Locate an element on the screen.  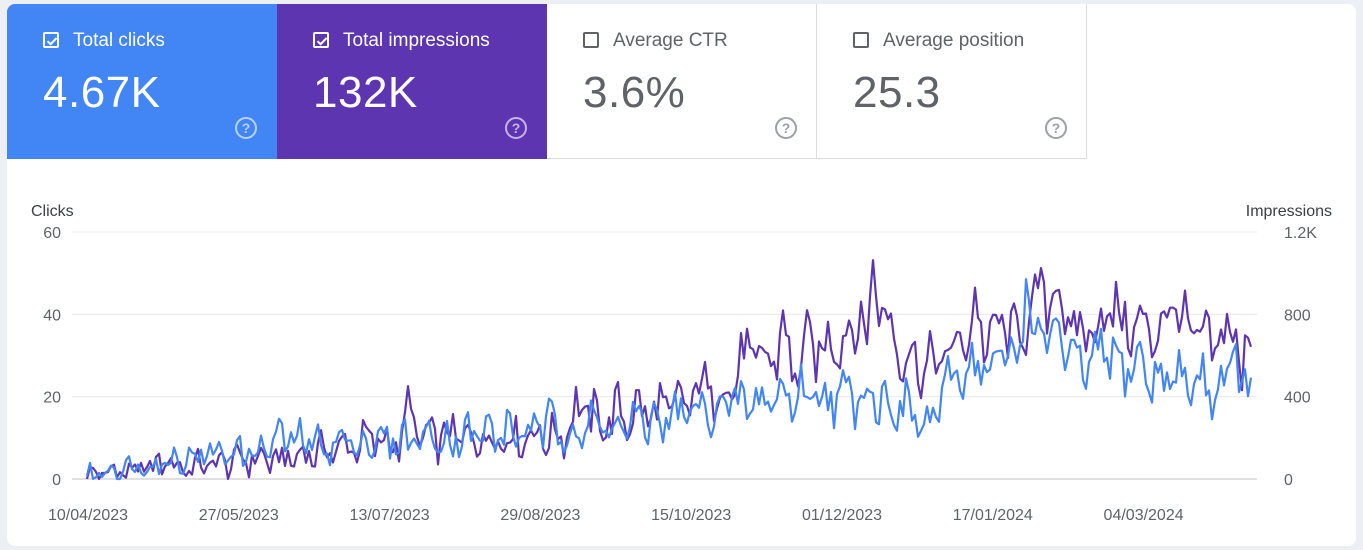
right-axis-title: Impressions is located at coordinates (1289, 211).